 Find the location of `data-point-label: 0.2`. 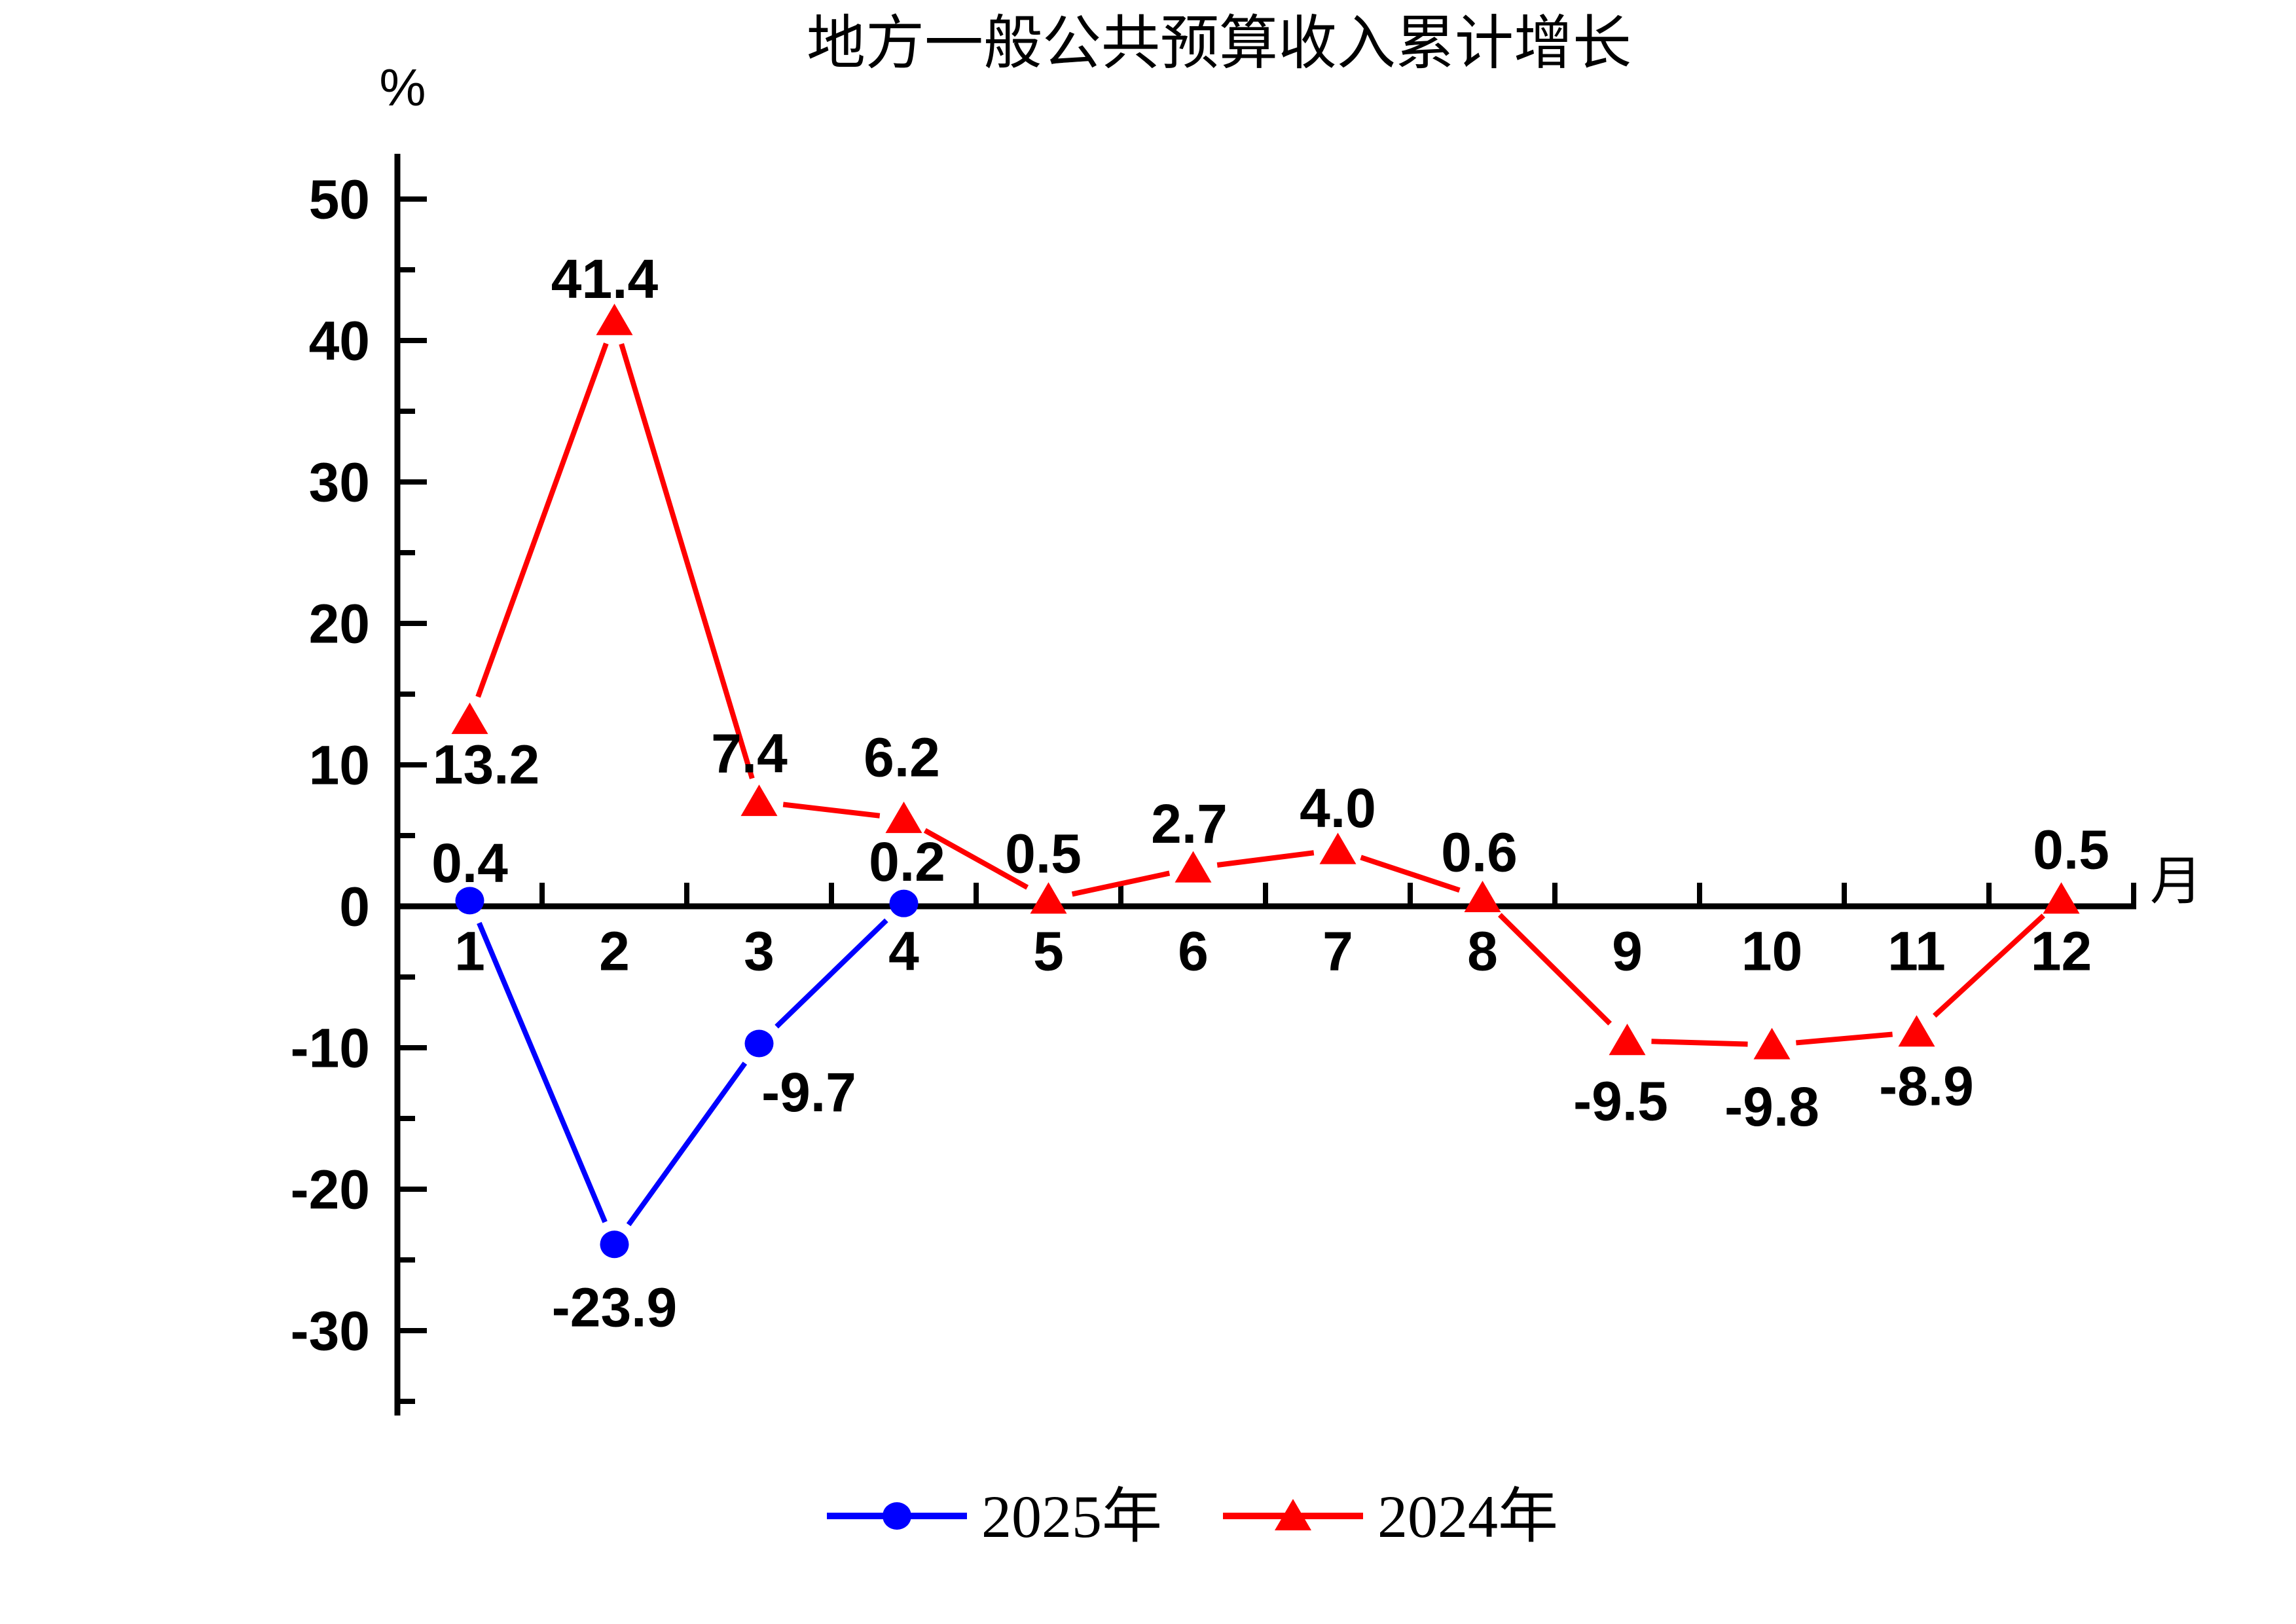

data-point-label: 0.2 is located at coordinates (907, 862).